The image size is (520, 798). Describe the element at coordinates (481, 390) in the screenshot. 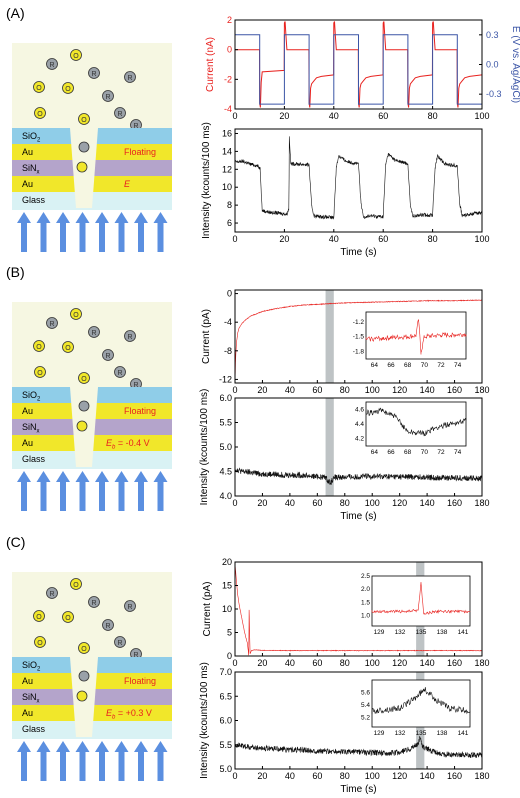

I see `x-tick-label: 180` at that location.